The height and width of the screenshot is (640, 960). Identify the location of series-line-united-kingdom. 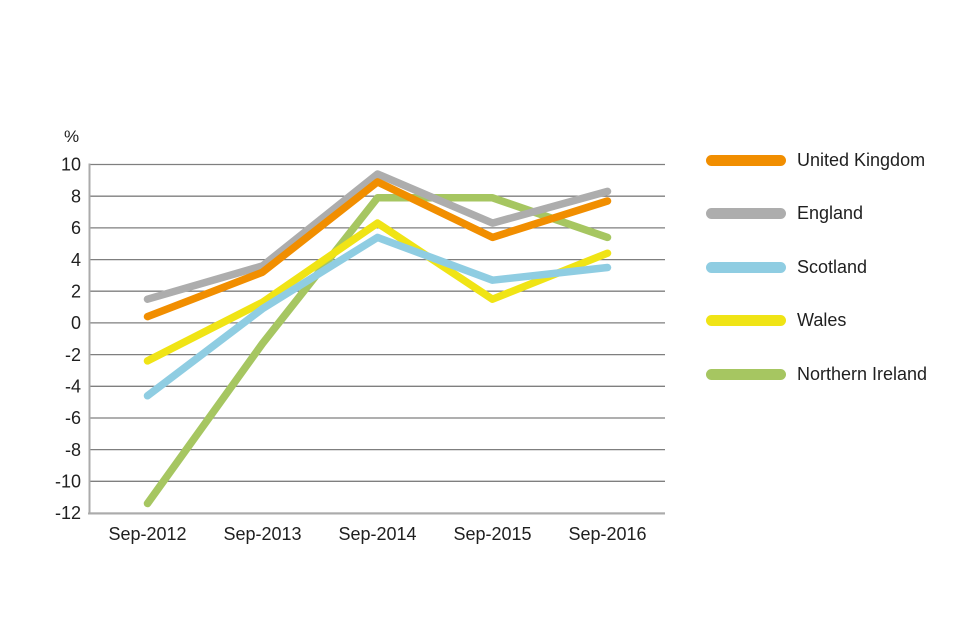
(377, 249).